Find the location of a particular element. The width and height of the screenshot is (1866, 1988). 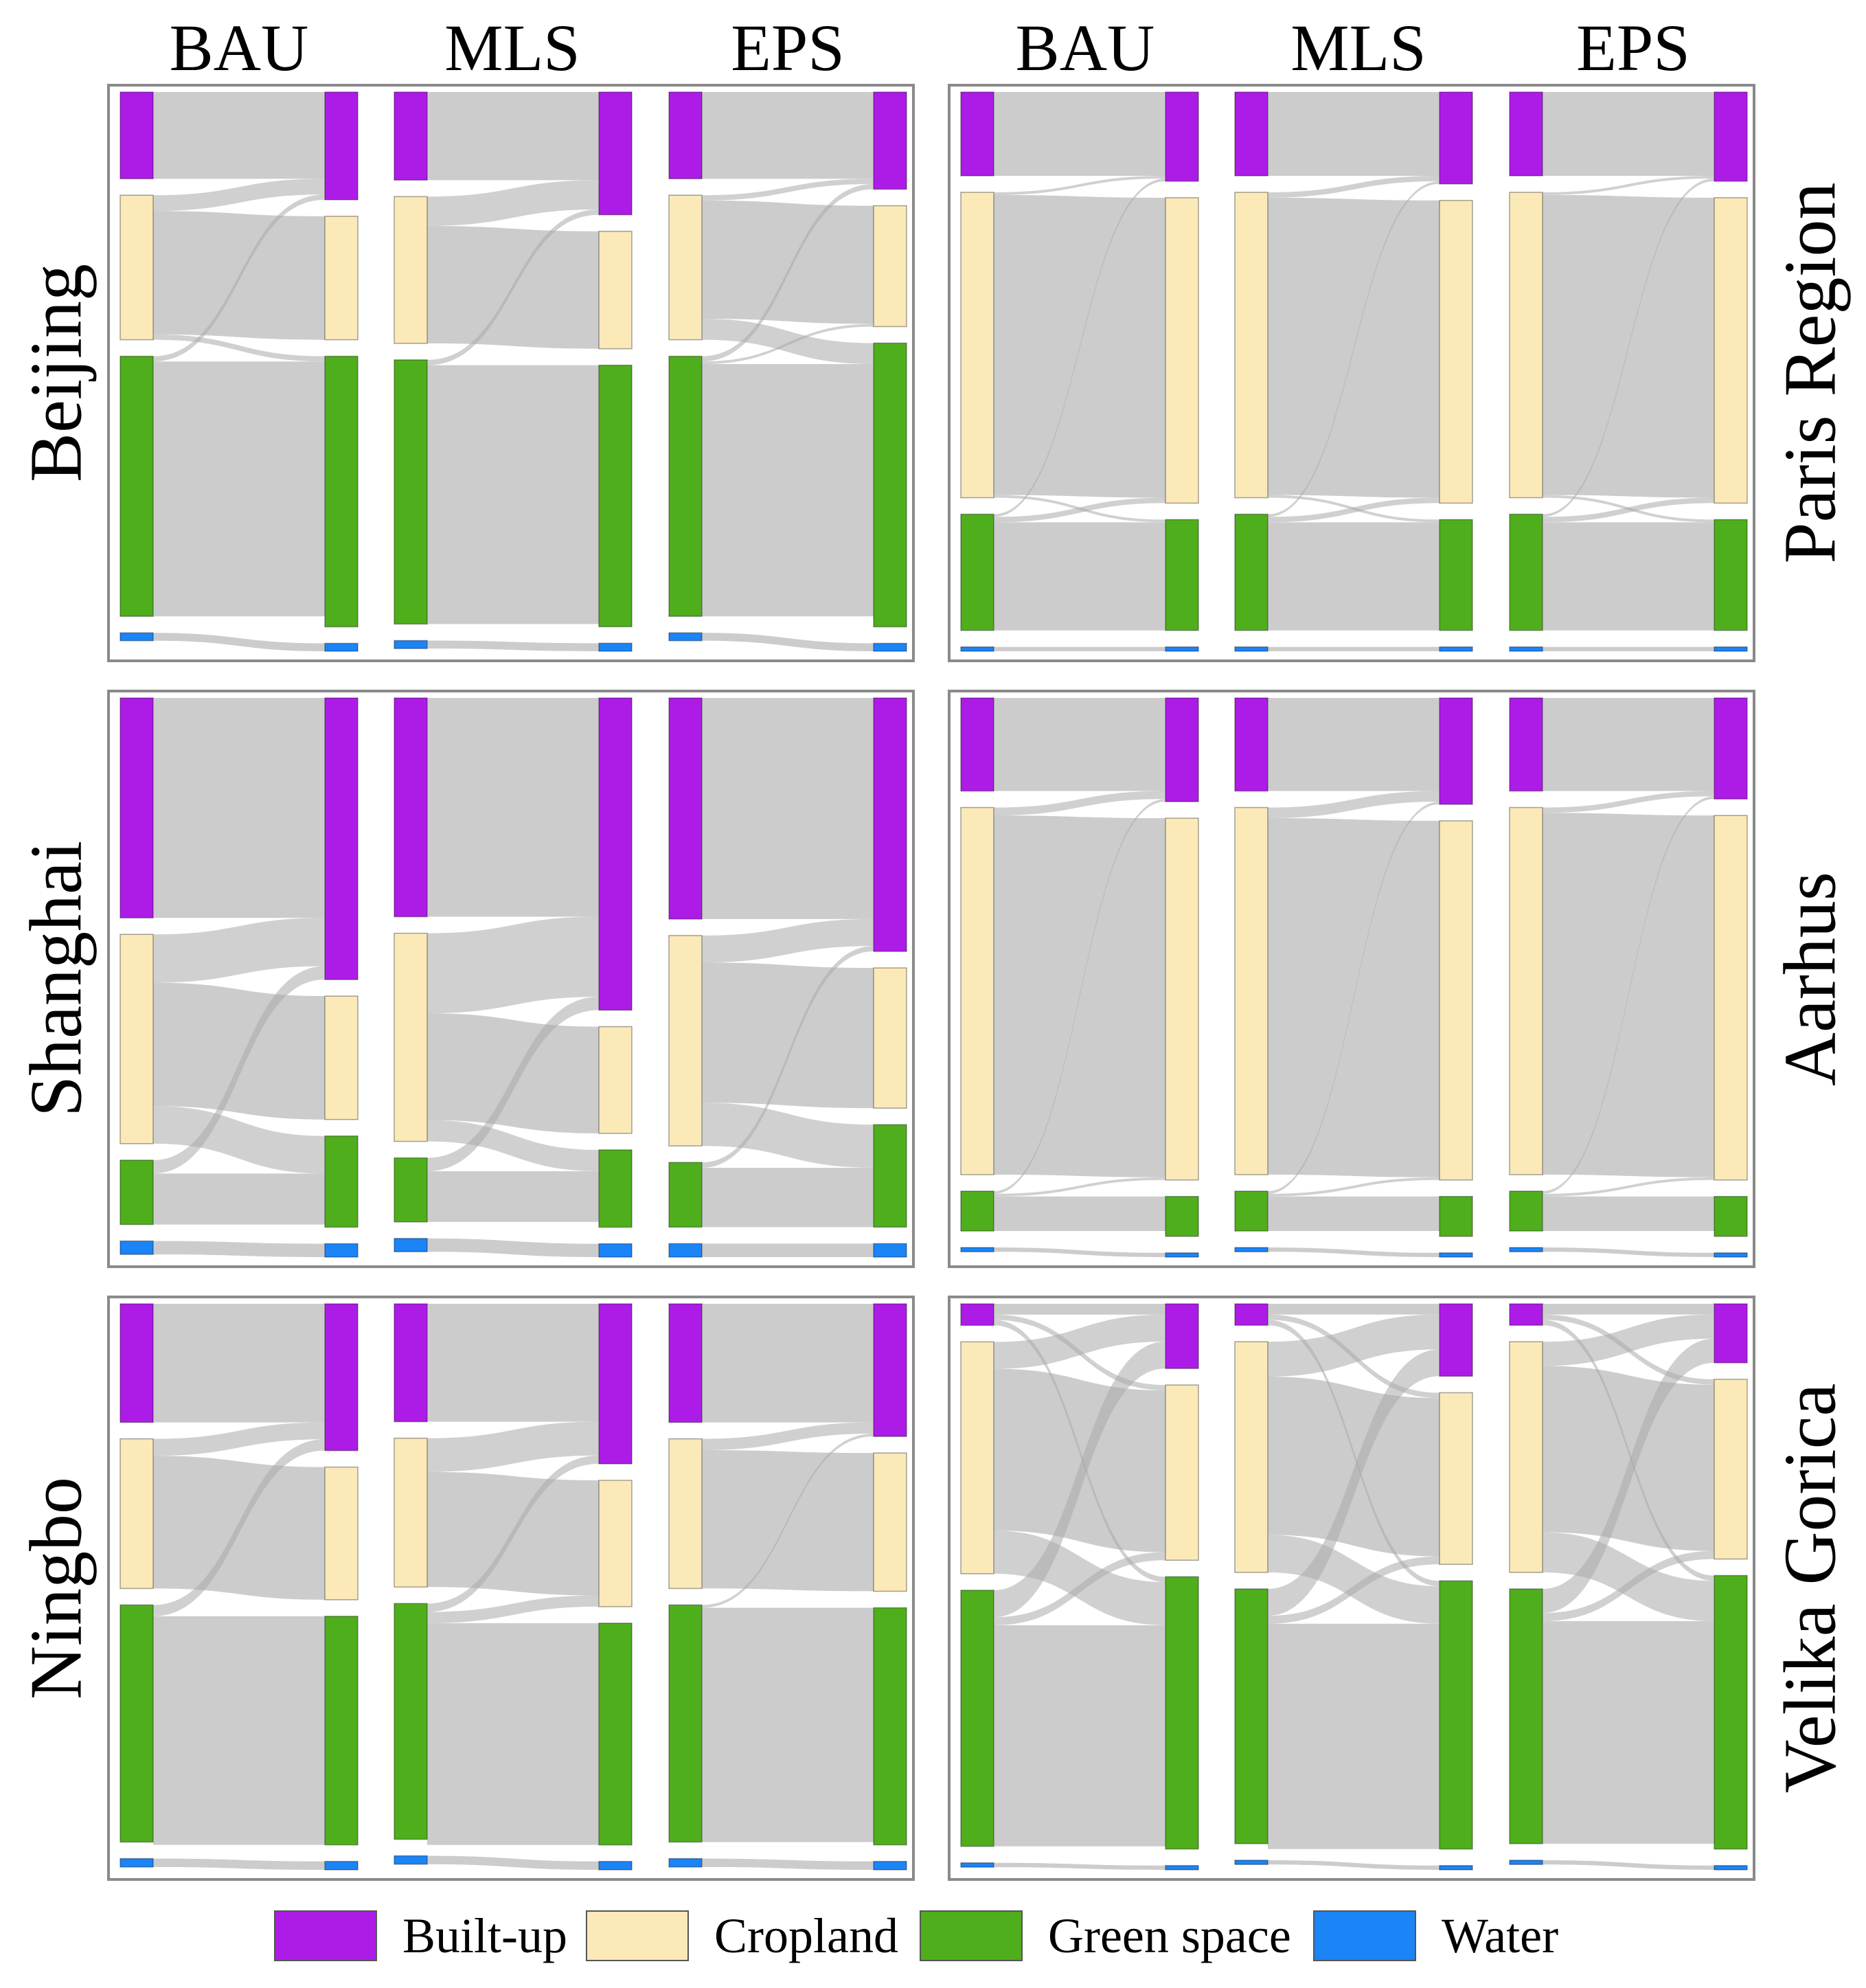

col-title-mls-right: MLS is located at coordinates (1358, 47).